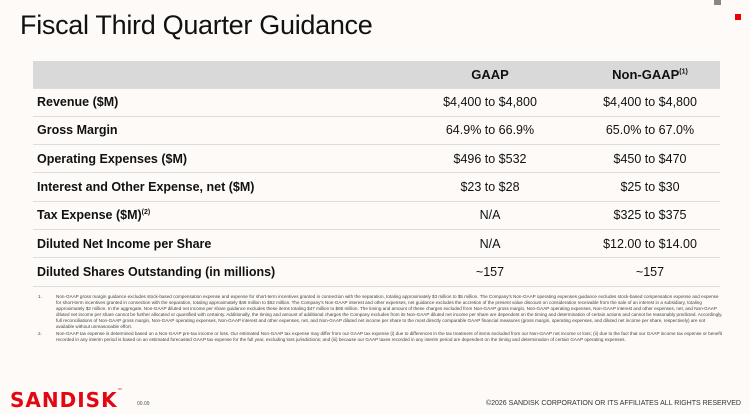 Image resolution: width=750 pixels, height=414 pixels. Describe the element at coordinates (216, 272) in the screenshot. I see `row-label: Diluted Shares Outstanding (in millions)` at that location.